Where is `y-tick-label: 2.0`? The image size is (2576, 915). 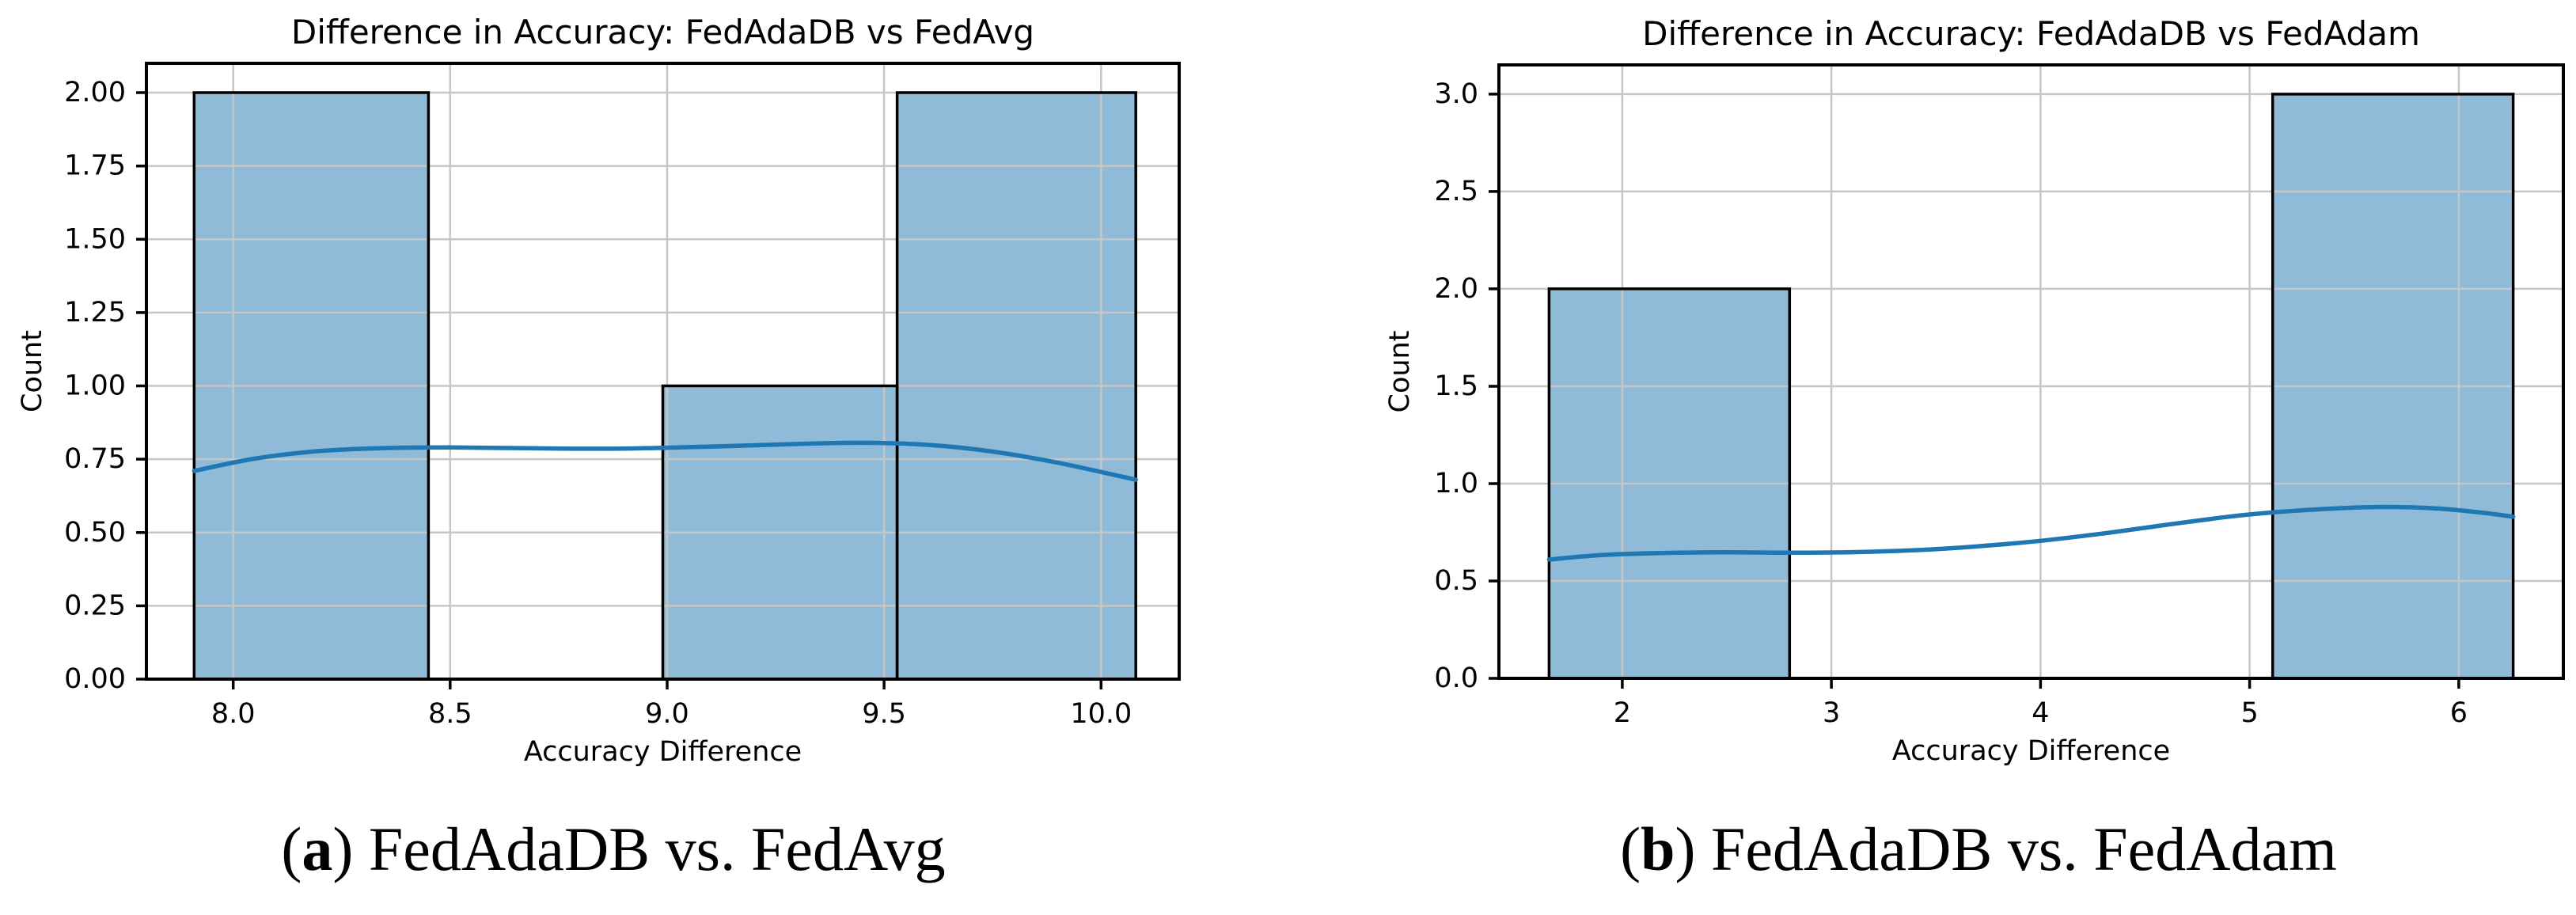 y-tick-label: 2.0 is located at coordinates (1456, 289).